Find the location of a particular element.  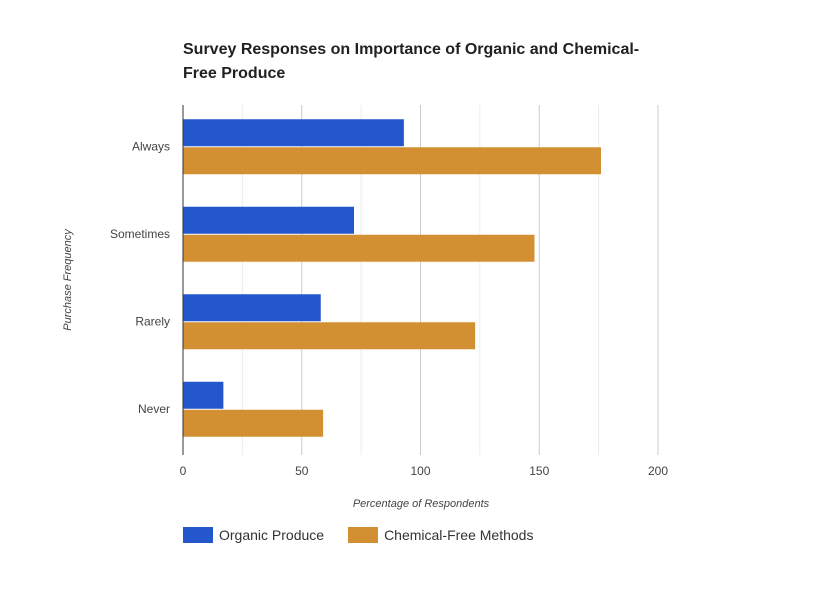

bar-chemical-free-methods-always is located at coordinates (392, 161).